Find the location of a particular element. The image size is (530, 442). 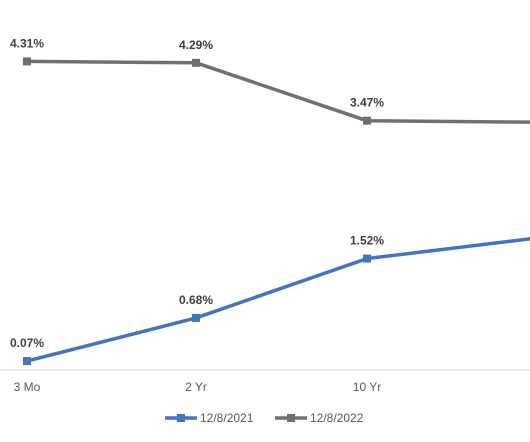

data-label-12-8-2021: 0.07% is located at coordinates (27, 343).